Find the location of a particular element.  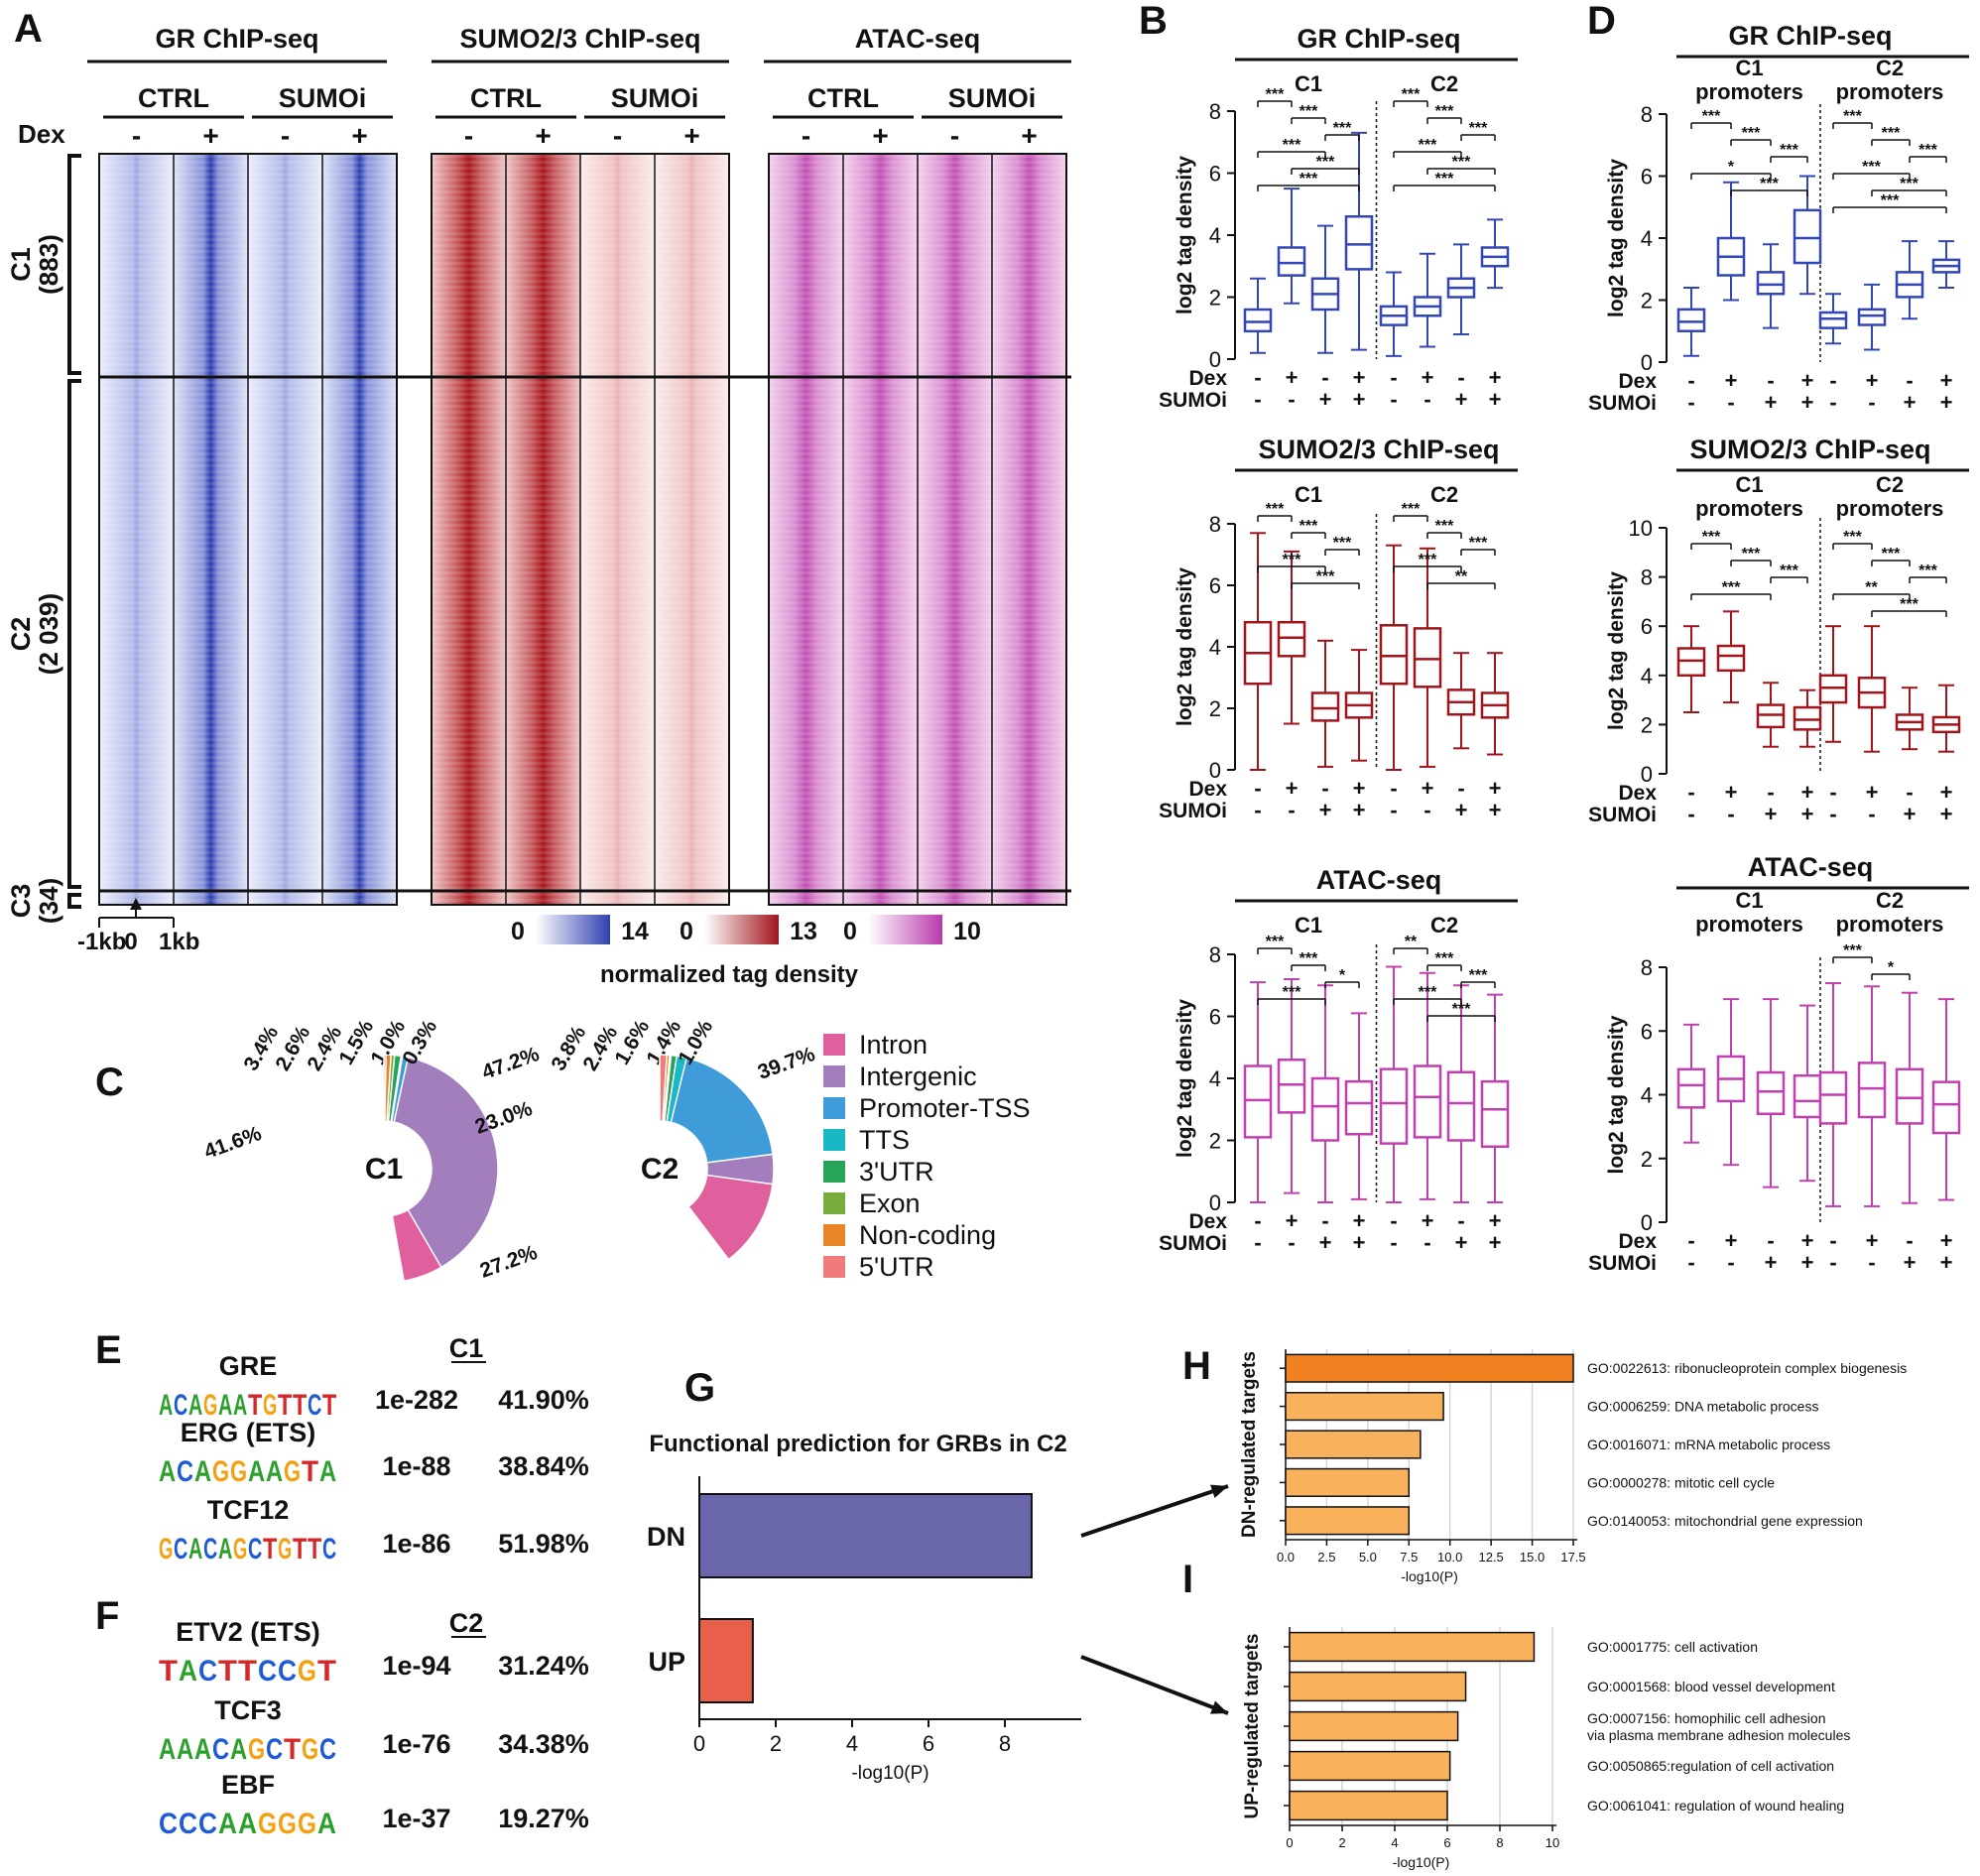

motif-letter: G is located at coordinates (256, 1749).